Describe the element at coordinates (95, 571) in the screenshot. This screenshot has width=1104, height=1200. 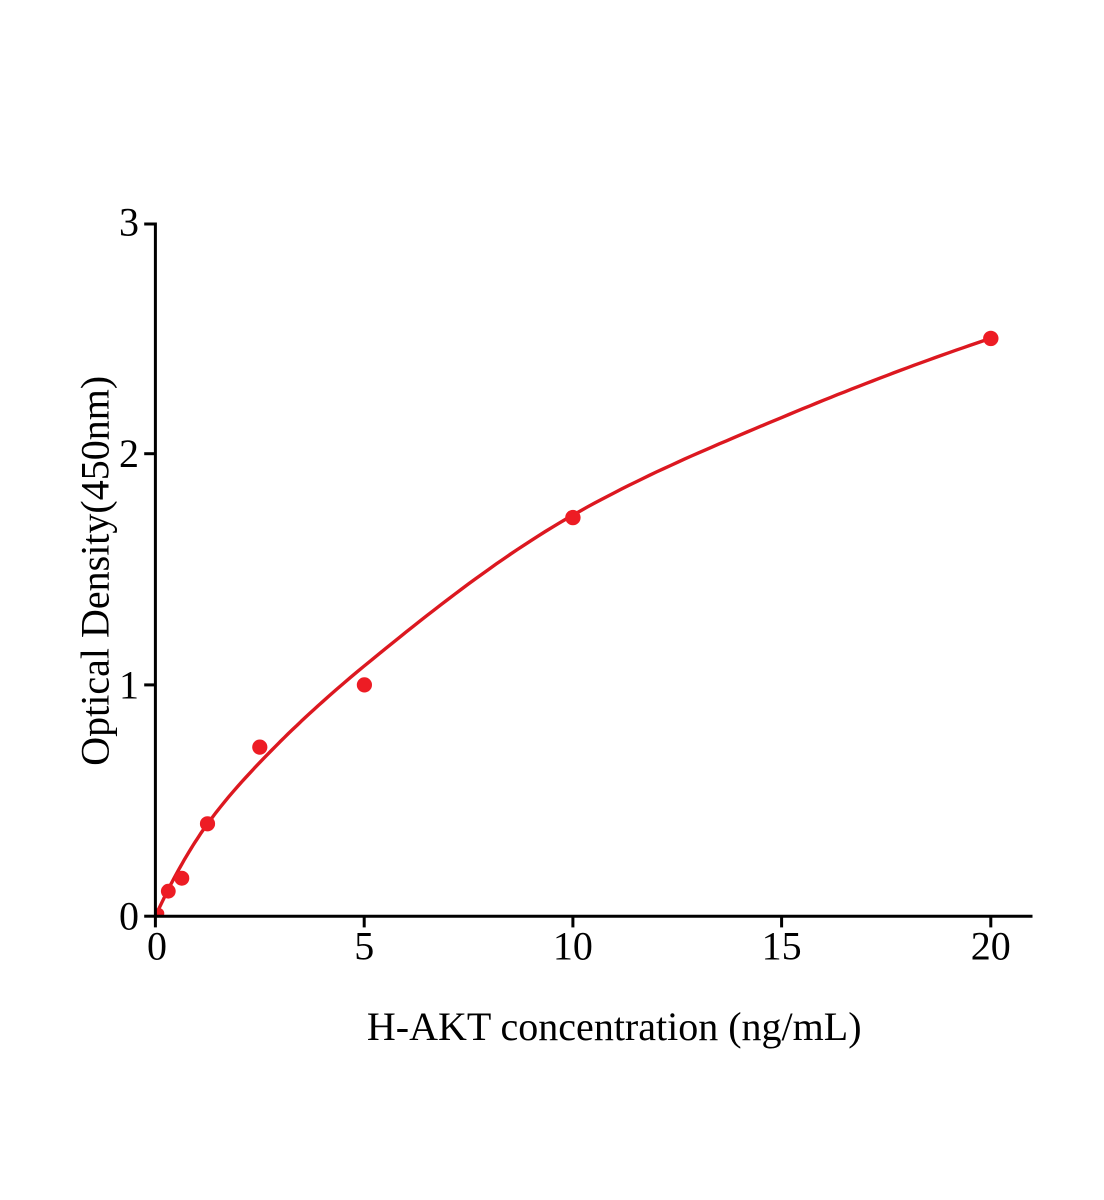
I see `svg-text: Optical Density(450nm)` at that location.